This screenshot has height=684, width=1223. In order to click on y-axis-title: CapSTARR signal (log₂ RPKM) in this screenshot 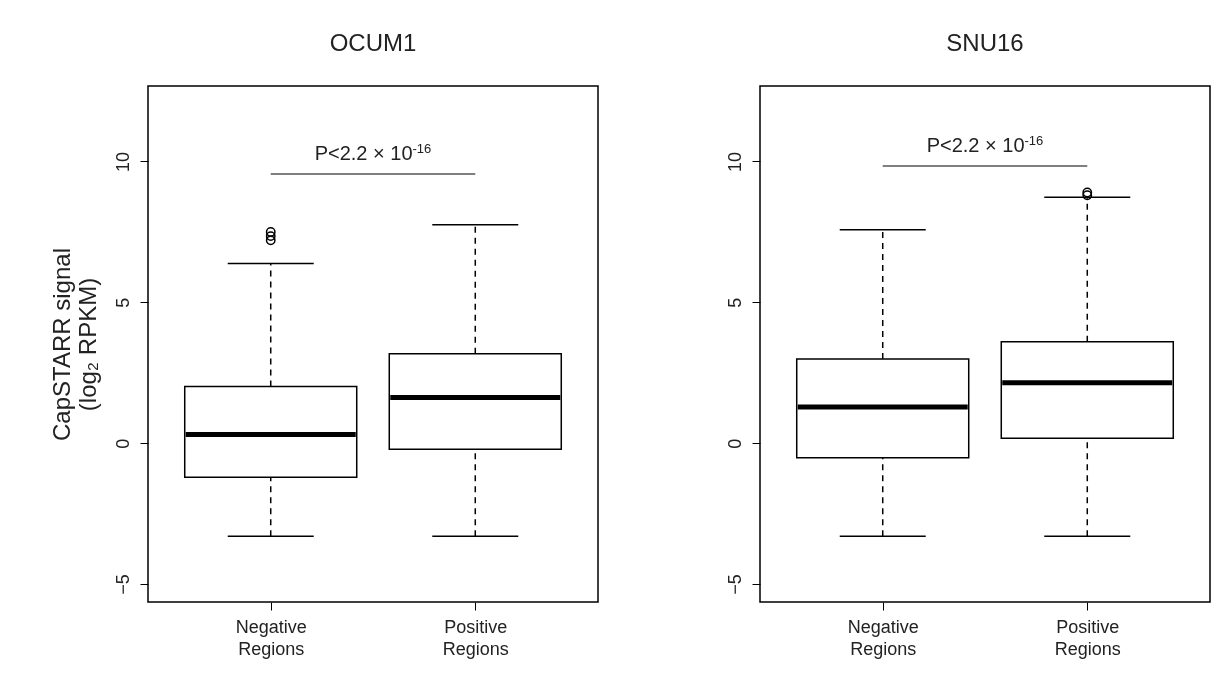, I will do `click(74, 344)`.